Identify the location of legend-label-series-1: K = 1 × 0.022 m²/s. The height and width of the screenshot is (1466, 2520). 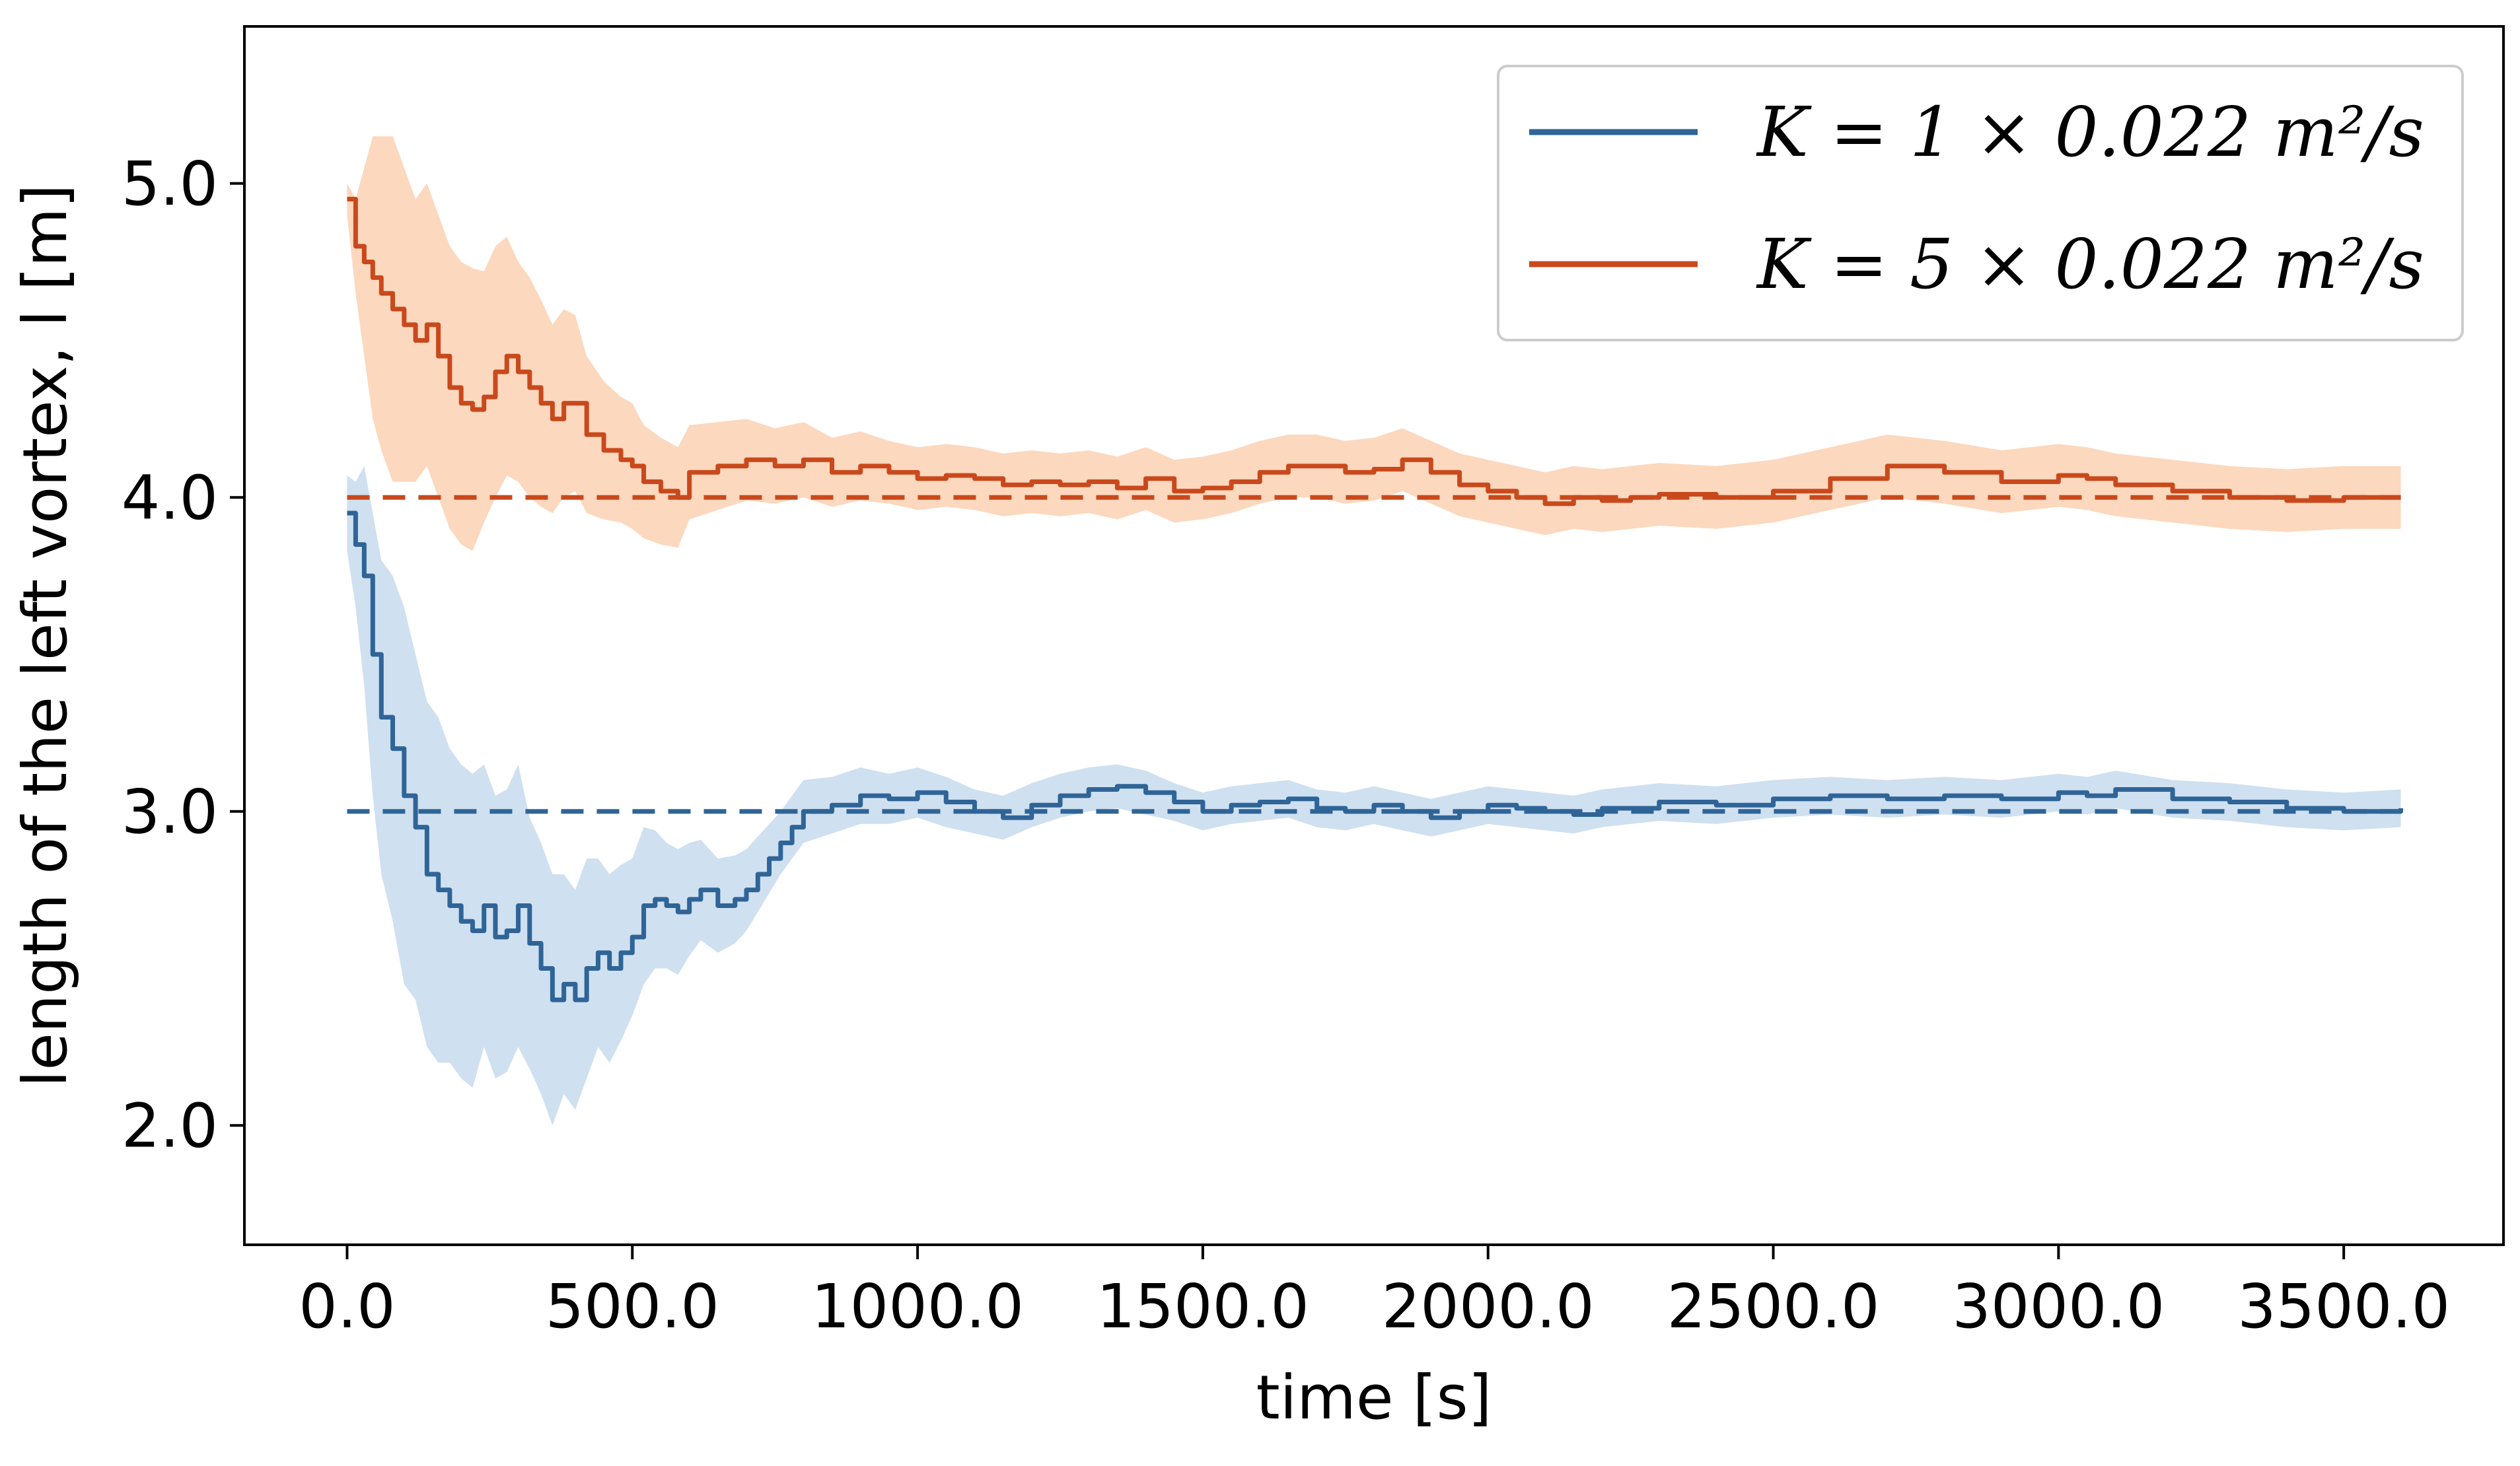
(2090, 132).